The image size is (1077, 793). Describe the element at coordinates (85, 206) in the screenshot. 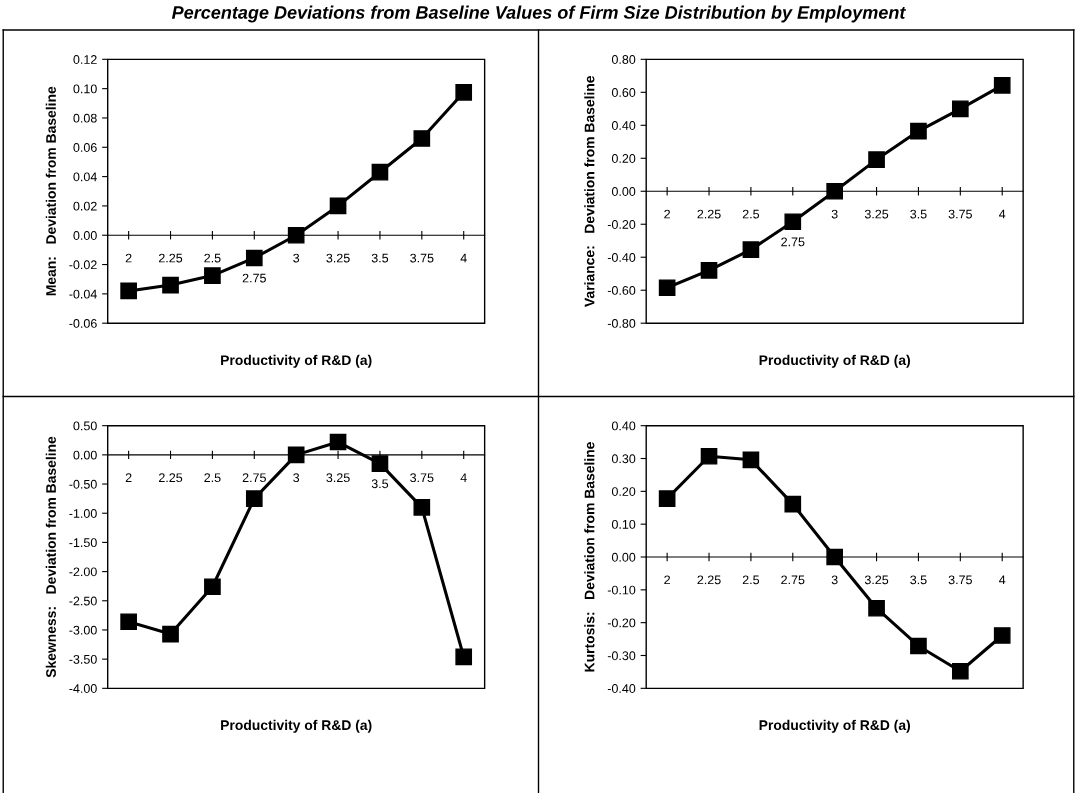

I see `y-tick-label: 0.02` at that location.